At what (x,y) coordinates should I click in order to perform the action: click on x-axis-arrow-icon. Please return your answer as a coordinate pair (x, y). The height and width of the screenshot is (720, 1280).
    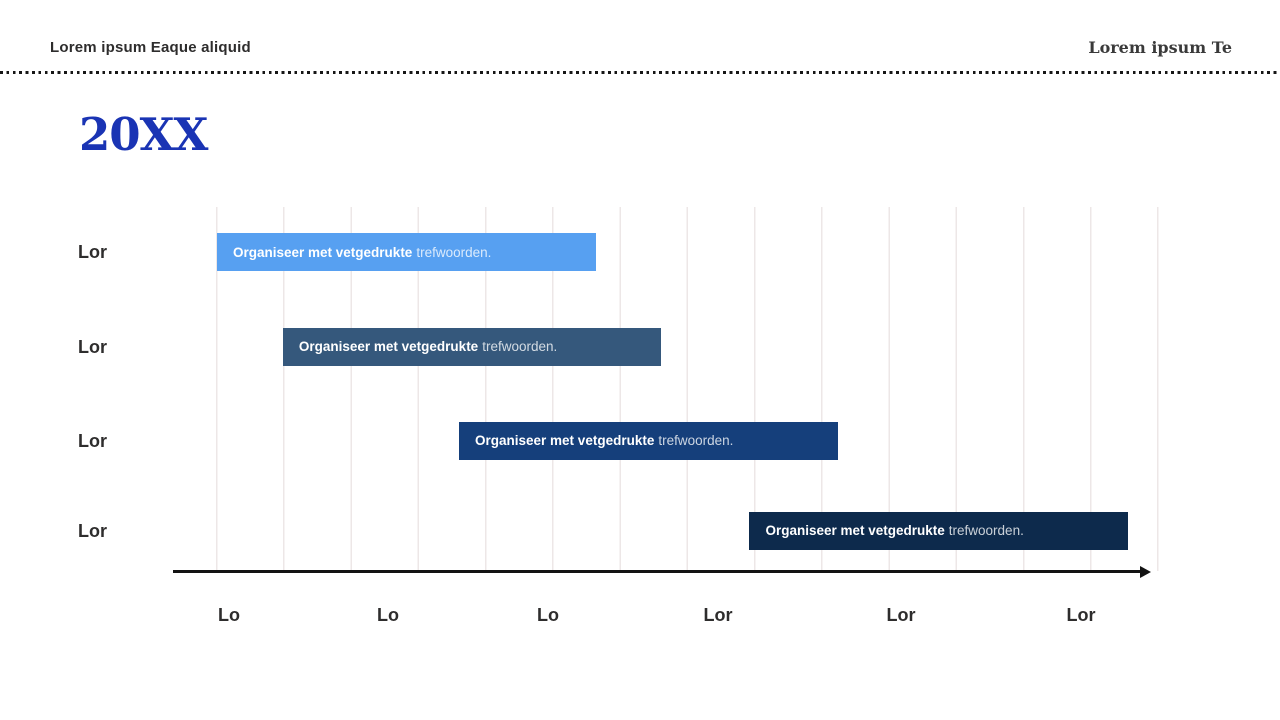
    Looking at the image, I should click on (1145, 571).